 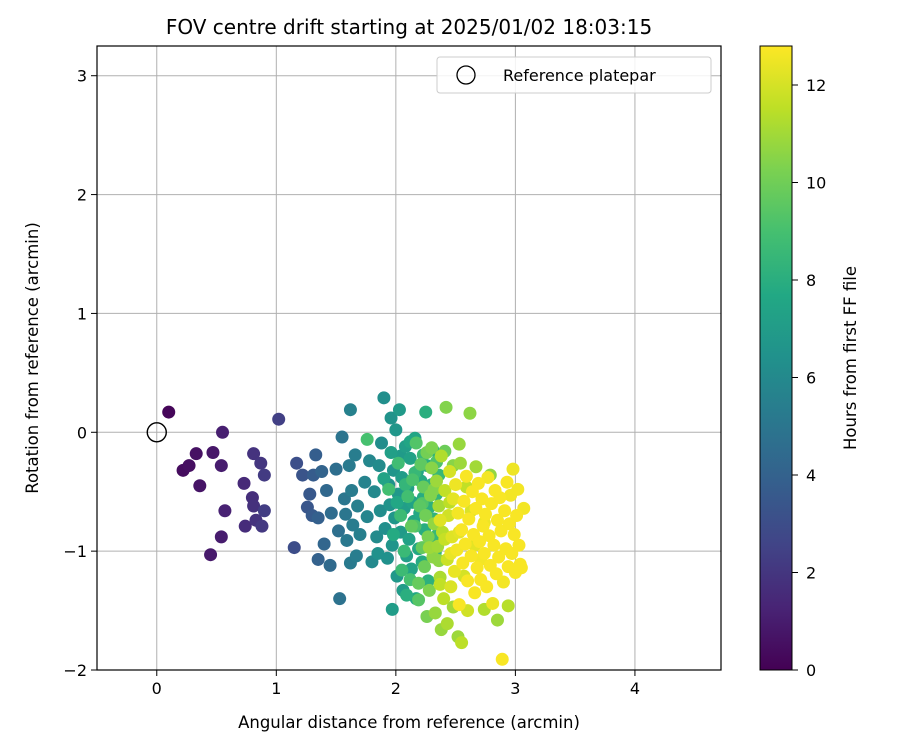 I want to click on x-axis-ticks: 0 1 2 3 4, so click(x=396, y=684).